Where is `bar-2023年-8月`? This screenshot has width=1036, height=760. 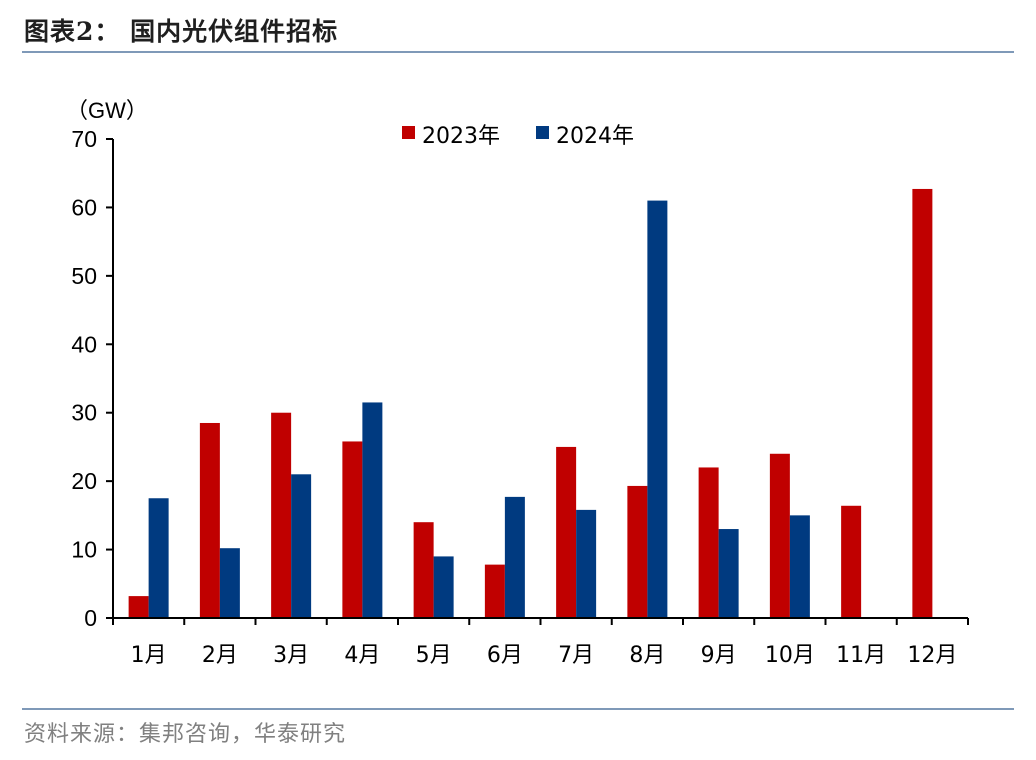
bar-2023年-8月 is located at coordinates (637, 551).